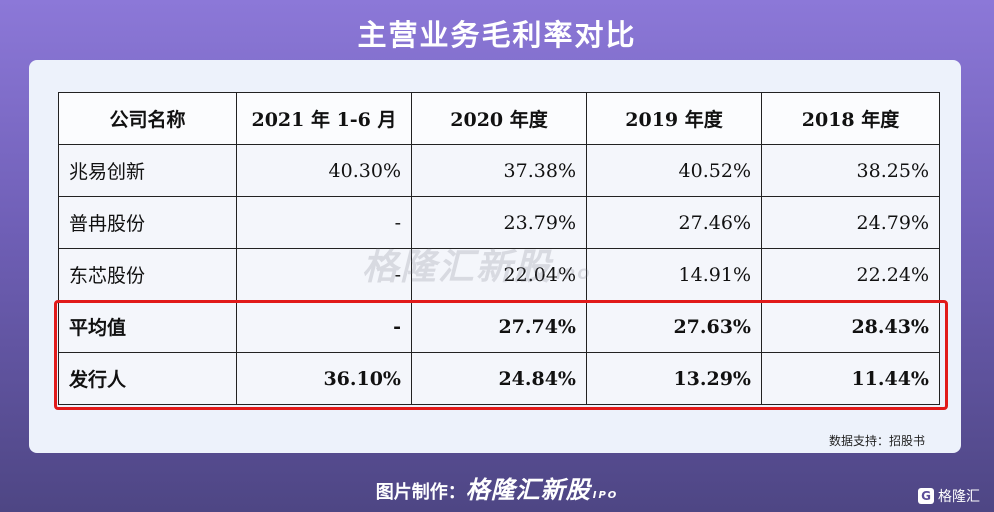 This screenshot has height=512, width=994. I want to click on company-name: 发行人, so click(147, 378).